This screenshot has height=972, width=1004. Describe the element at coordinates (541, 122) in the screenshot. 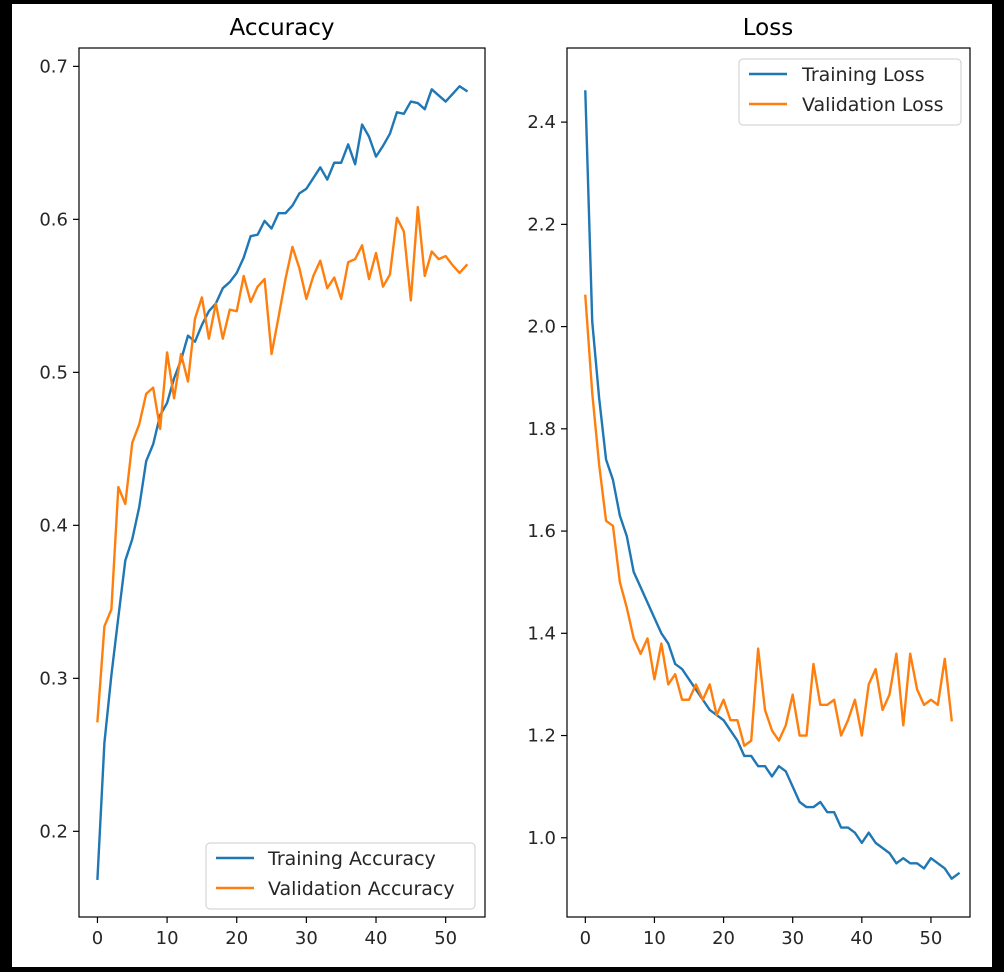

I see `loss-ytick-label: 2.4` at that location.